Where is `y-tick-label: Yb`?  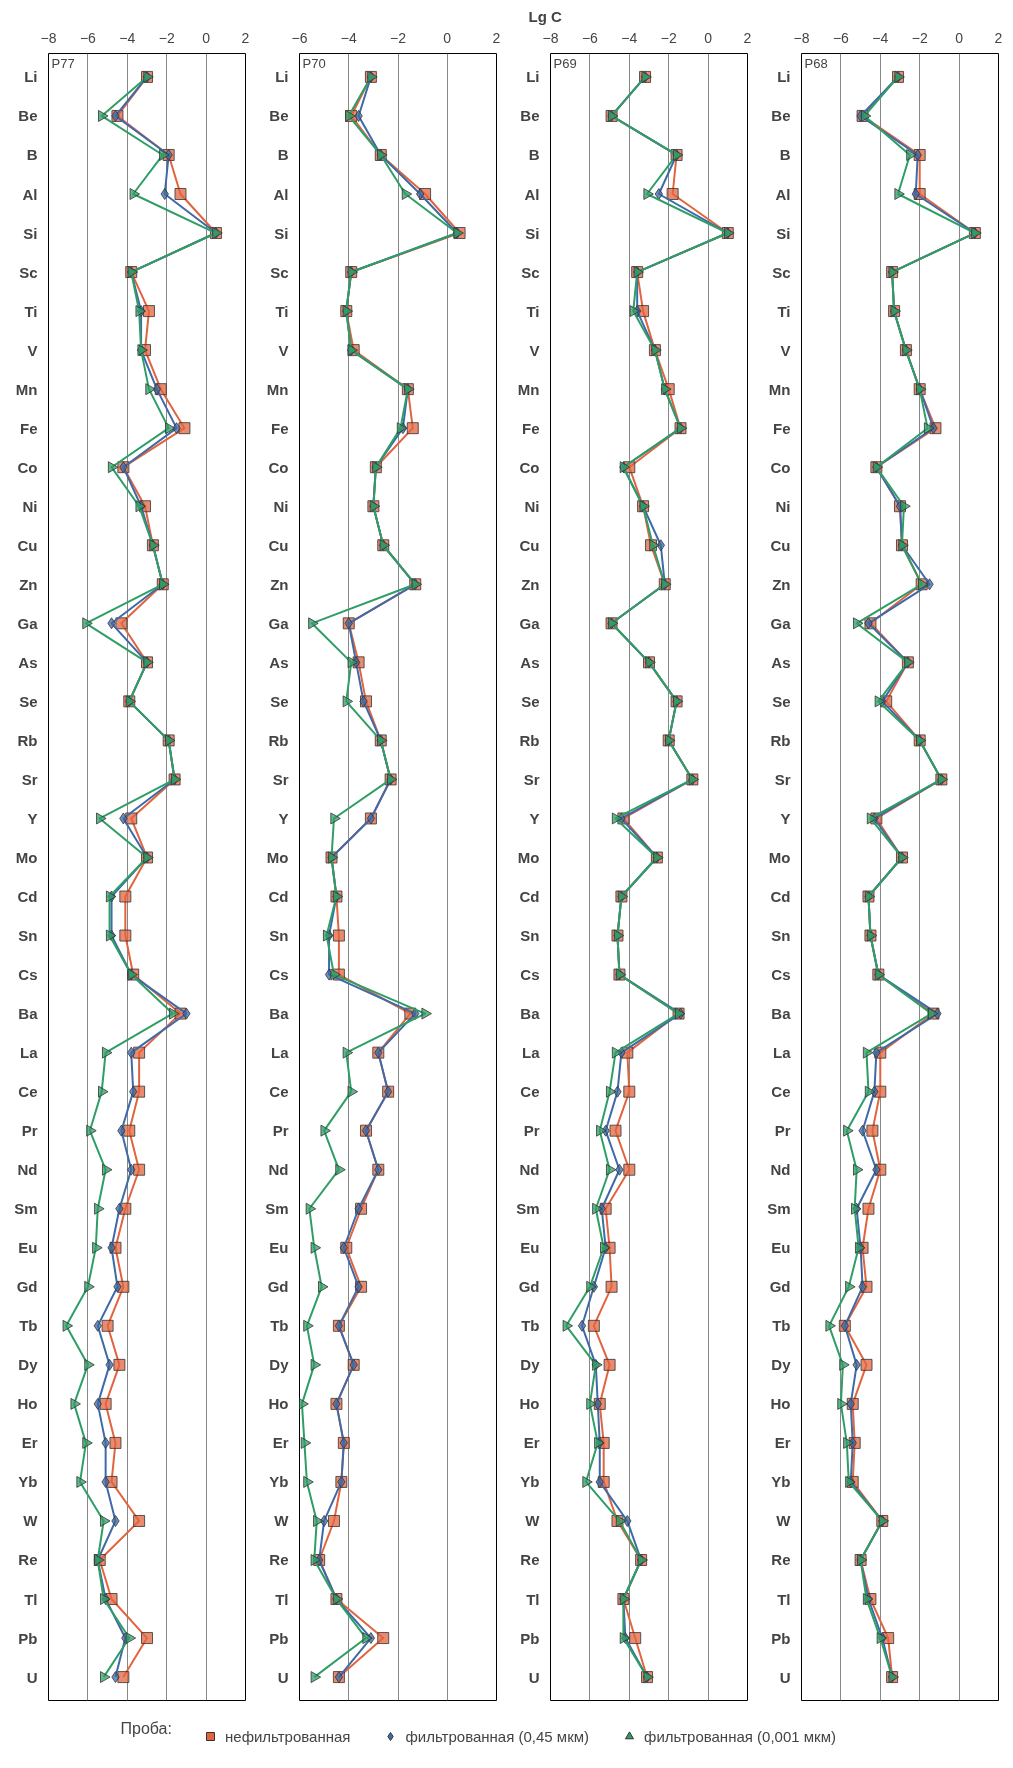
y-tick-label: Yb is located at coordinates (781, 1482).